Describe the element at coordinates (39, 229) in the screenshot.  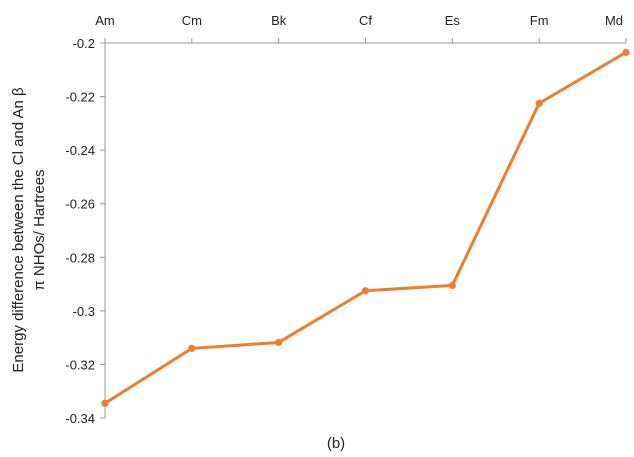
I see `y-axis-title-line2: π NHOs/ Hartrees` at that location.